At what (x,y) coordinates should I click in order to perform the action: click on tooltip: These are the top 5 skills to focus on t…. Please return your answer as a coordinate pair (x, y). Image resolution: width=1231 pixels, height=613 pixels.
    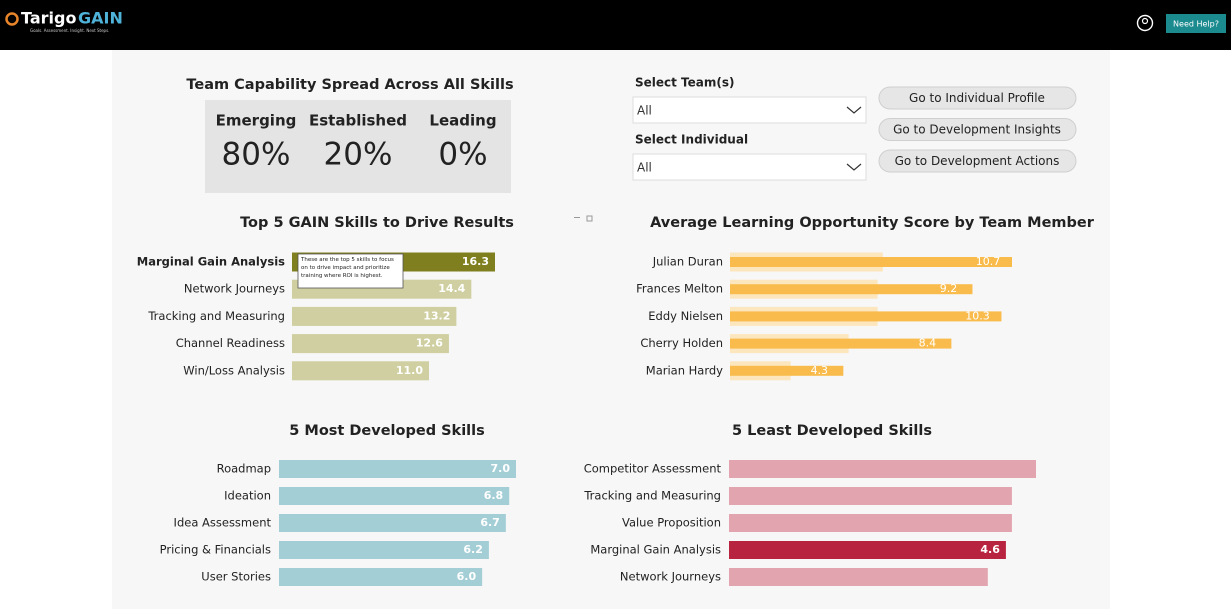
    Looking at the image, I should click on (350, 271).